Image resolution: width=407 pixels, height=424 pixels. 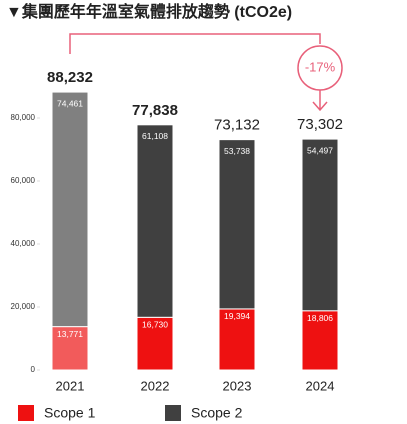 I want to click on y-tick-label: 20,000, so click(x=23, y=306).